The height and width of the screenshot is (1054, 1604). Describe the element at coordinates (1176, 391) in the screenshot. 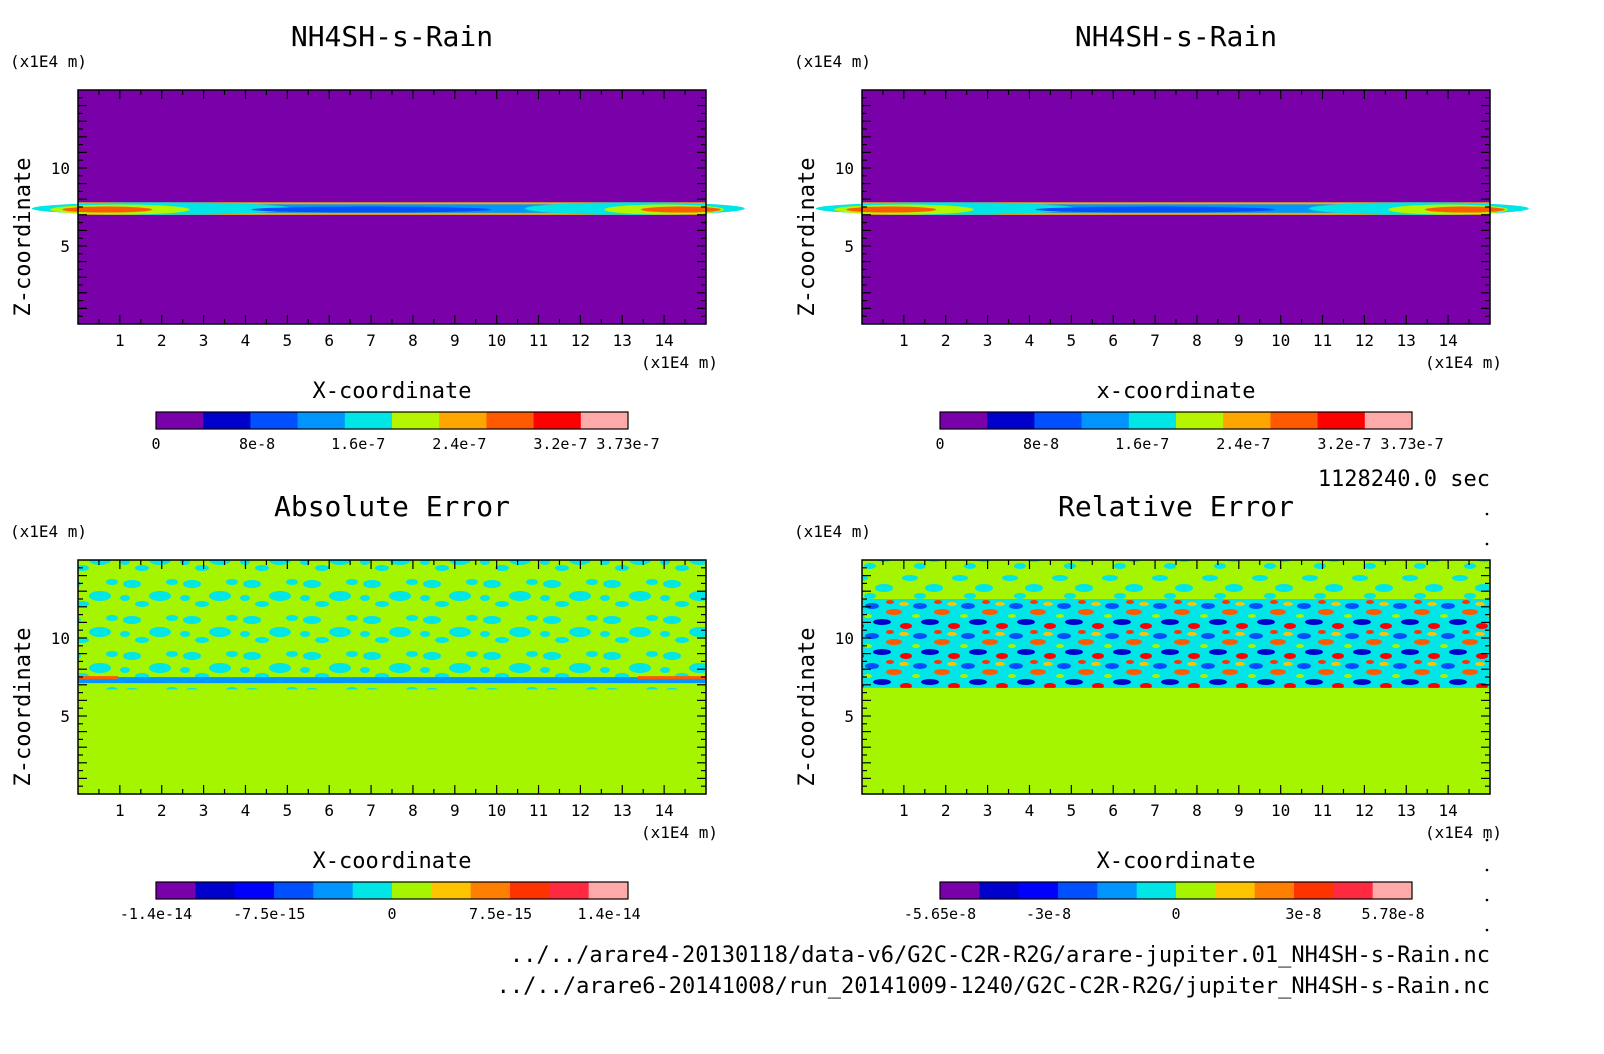

I see `x-axis-label: x-coordinate` at that location.